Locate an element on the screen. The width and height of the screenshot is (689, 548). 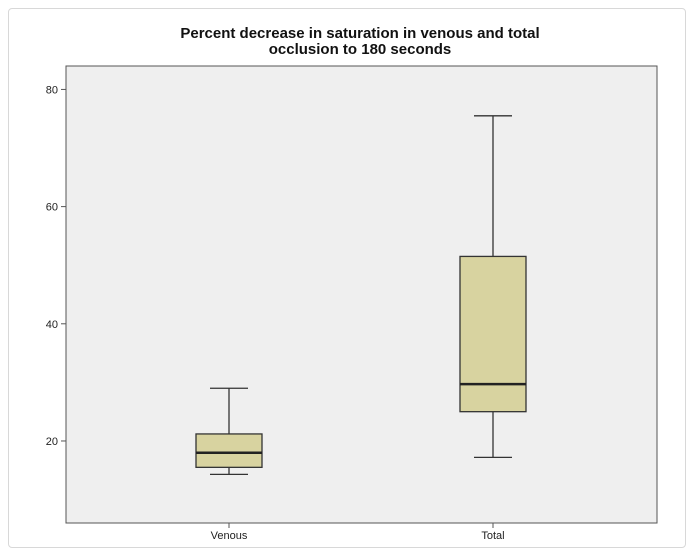
y-tick-label: 40 is located at coordinates (52, 325).